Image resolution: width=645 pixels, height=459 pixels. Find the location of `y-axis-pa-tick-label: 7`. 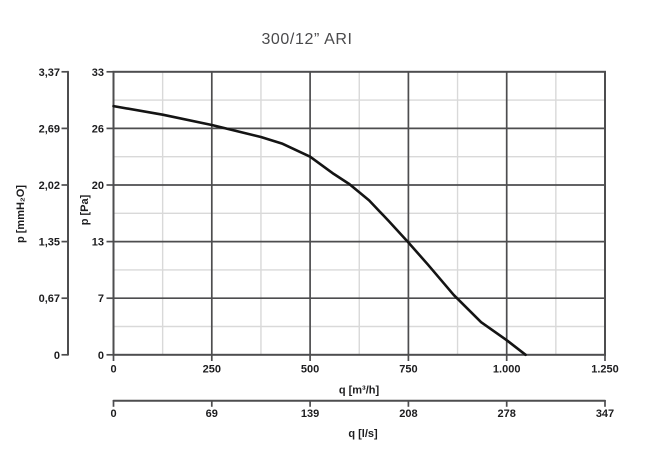

y-axis-pa-tick-label: 7 is located at coordinates (101, 299).